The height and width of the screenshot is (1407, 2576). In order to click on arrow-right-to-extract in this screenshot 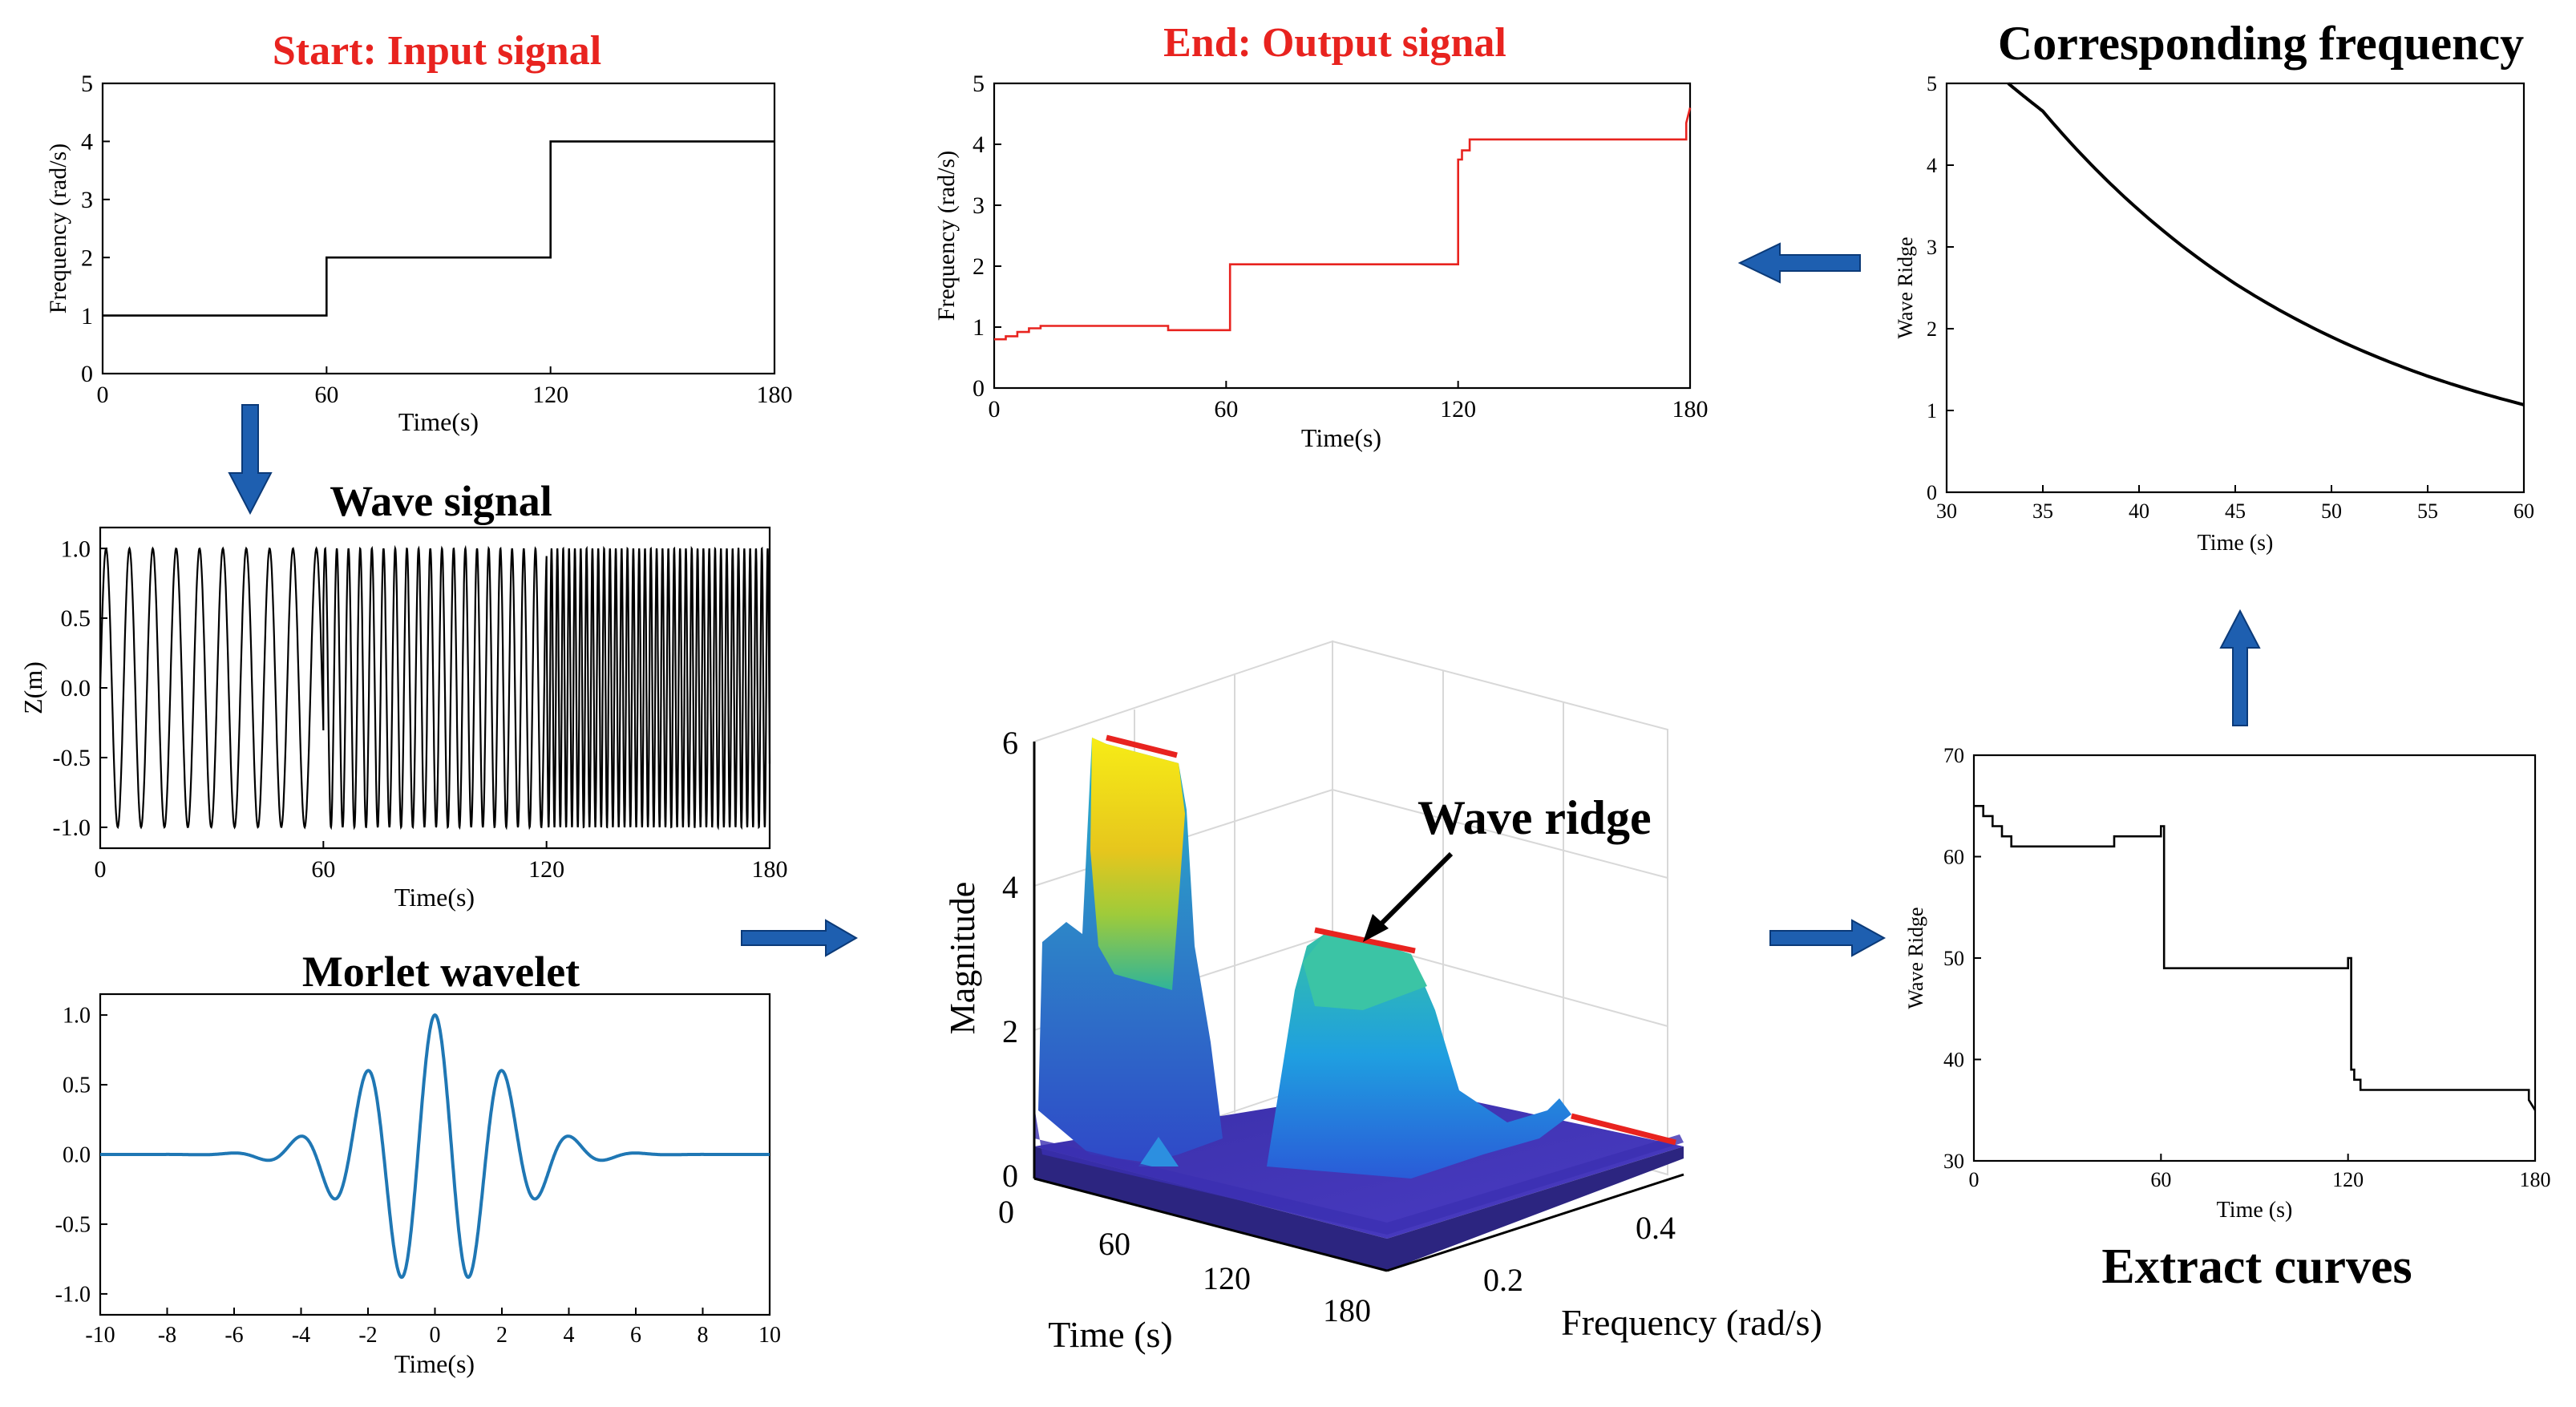, I will do `click(1828, 938)`.